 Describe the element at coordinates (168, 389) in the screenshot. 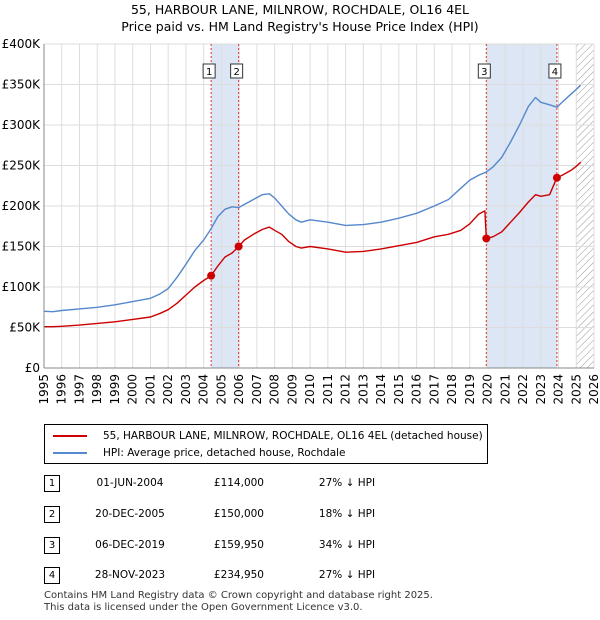

I see `x-tick-label: 2002` at that location.